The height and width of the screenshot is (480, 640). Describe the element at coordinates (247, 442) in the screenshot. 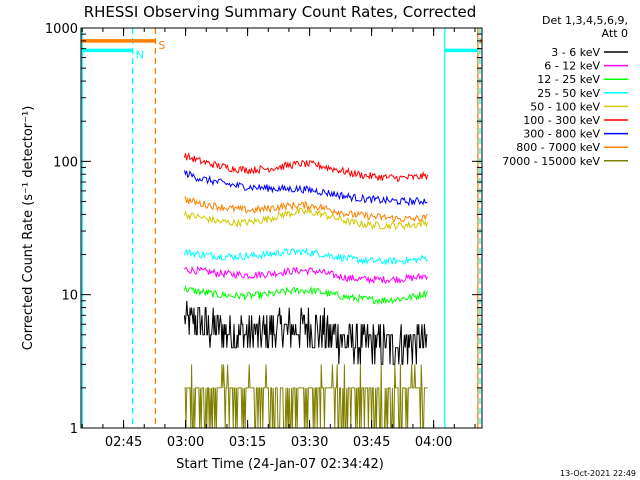

I see `x-tick-label-3: 03:15` at that location.